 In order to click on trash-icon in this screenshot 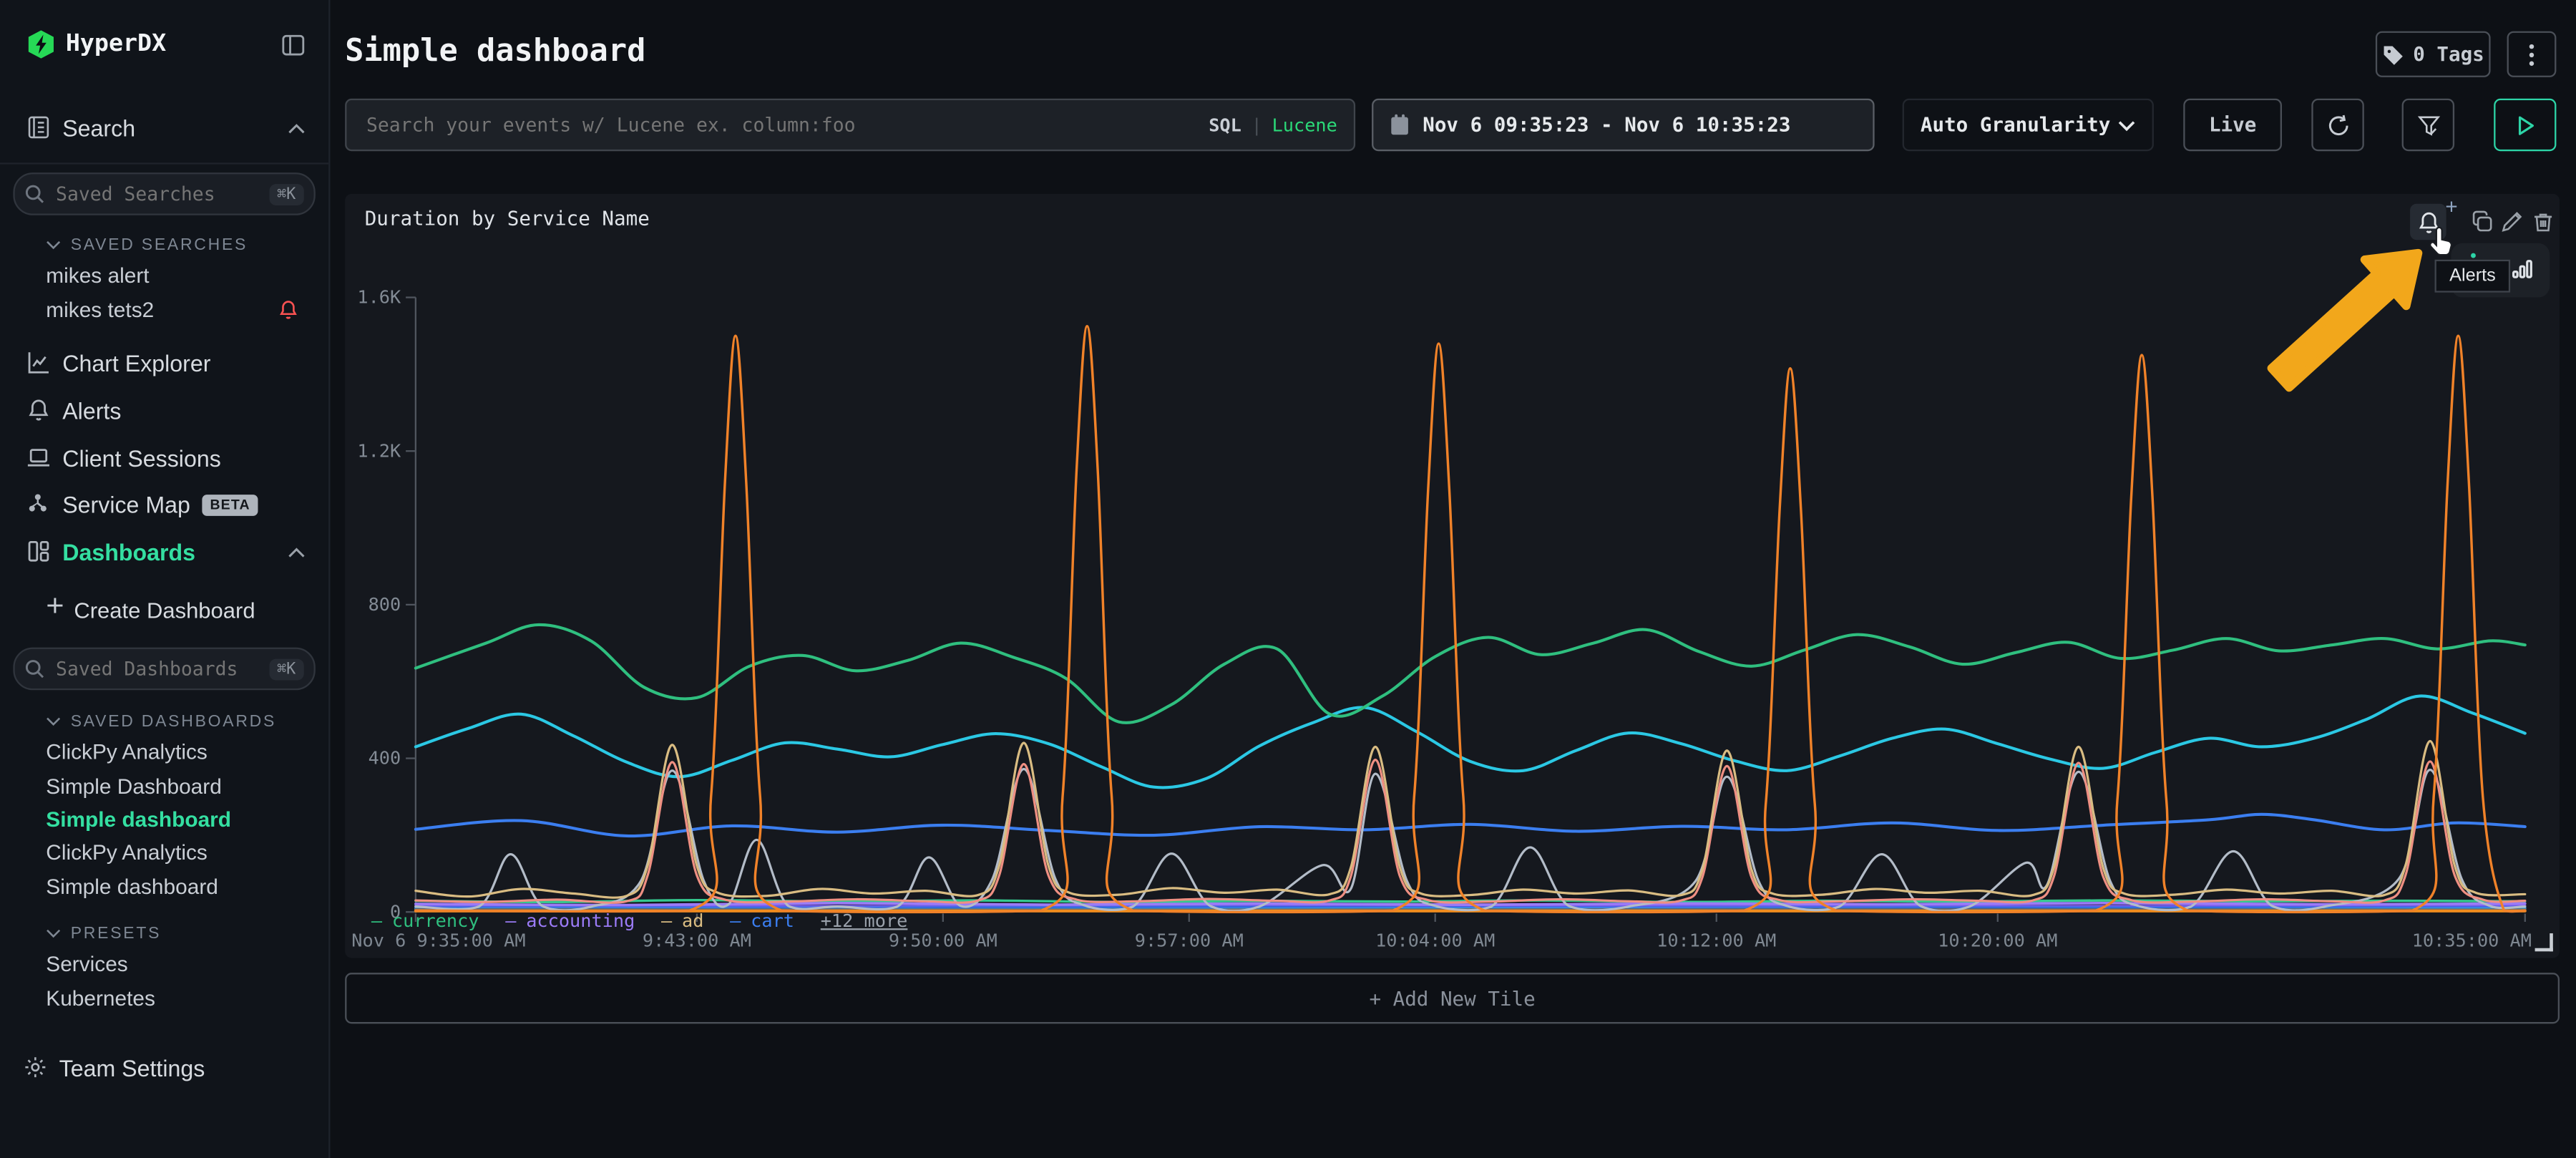, I will do `click(2543, 223)`.